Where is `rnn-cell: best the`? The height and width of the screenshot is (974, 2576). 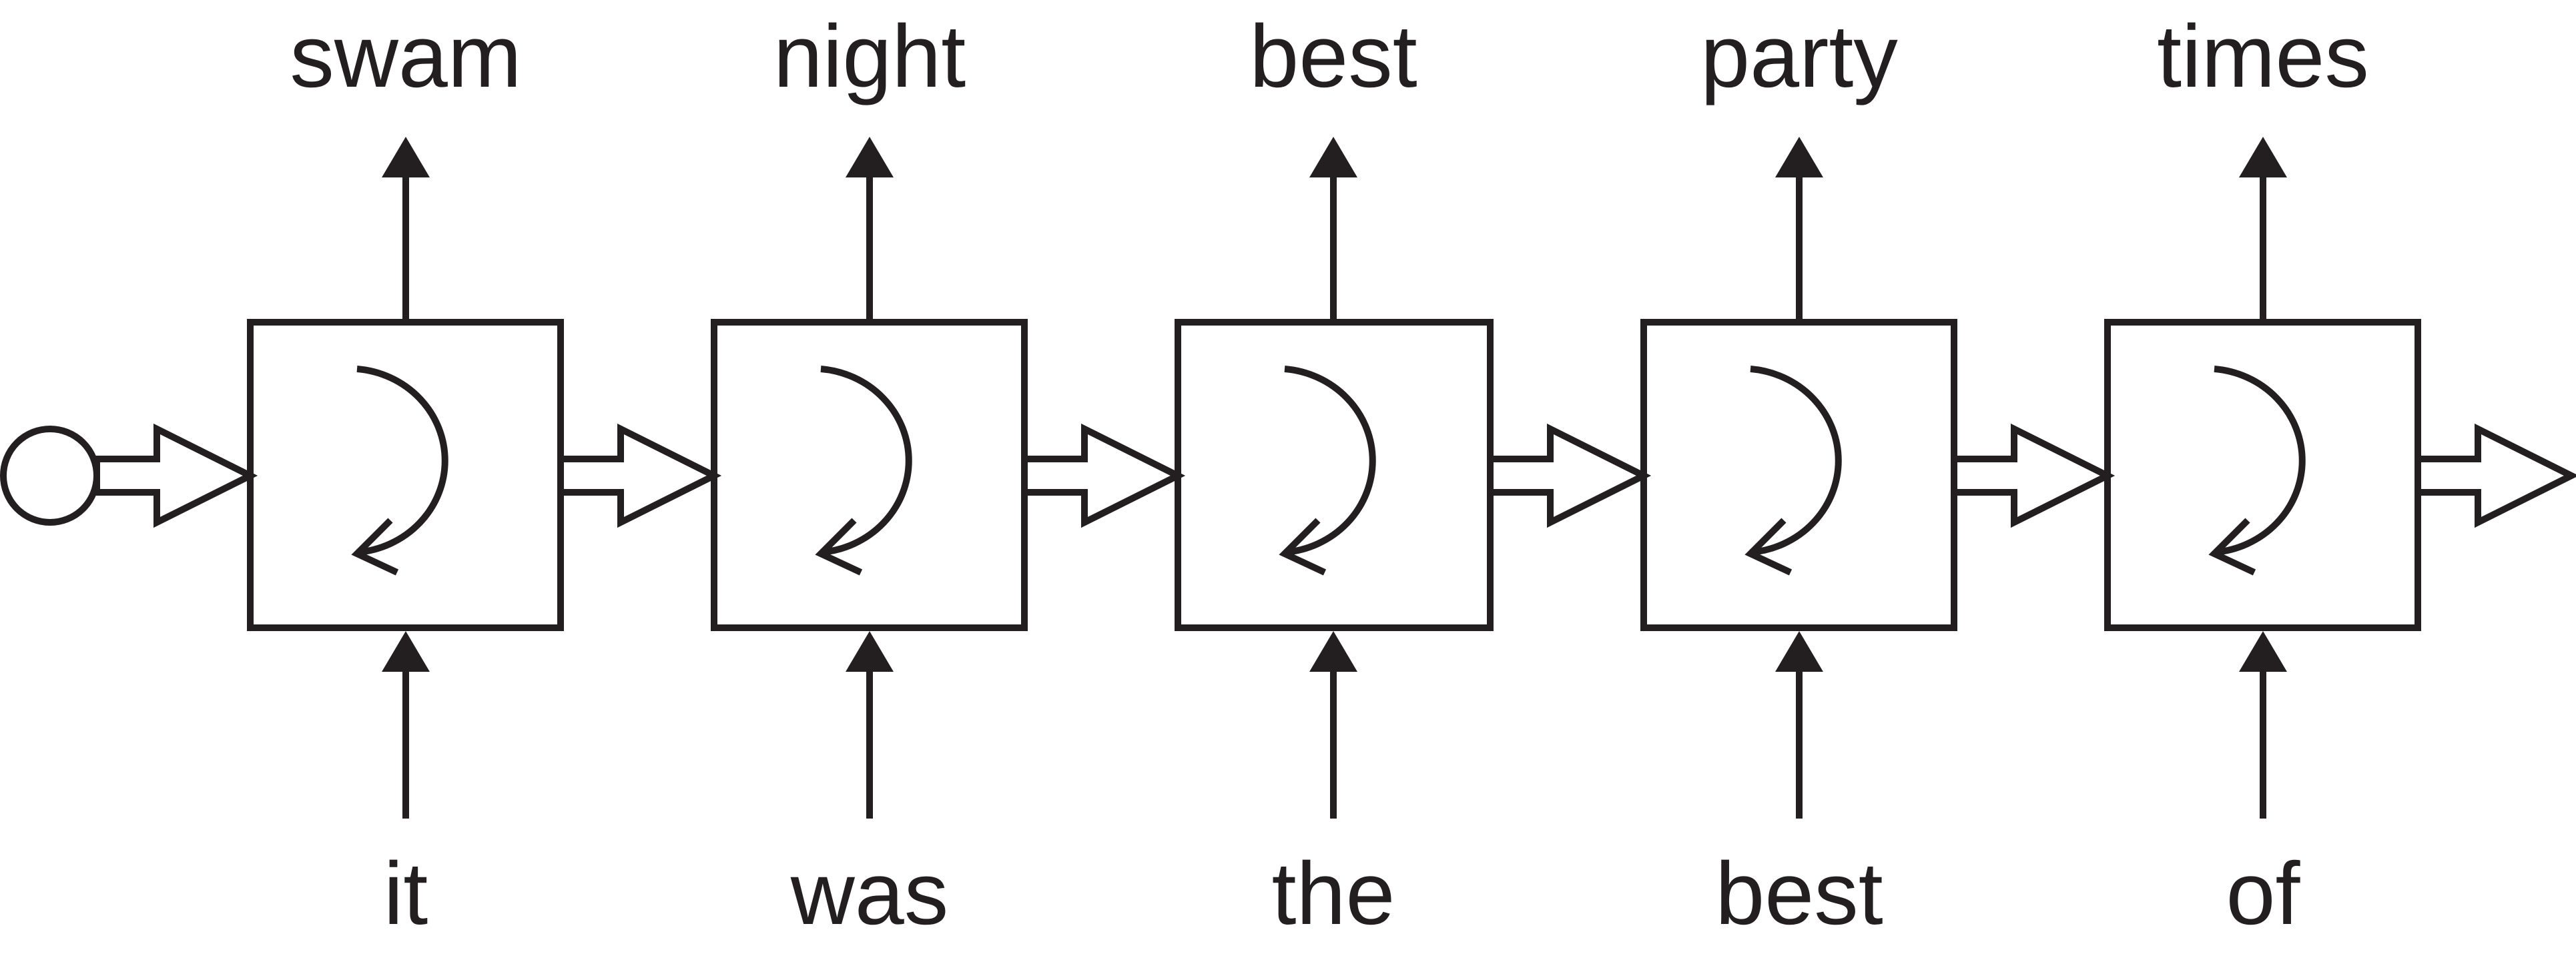 rnn-cell: best the is located at coordinates (1334, 475).